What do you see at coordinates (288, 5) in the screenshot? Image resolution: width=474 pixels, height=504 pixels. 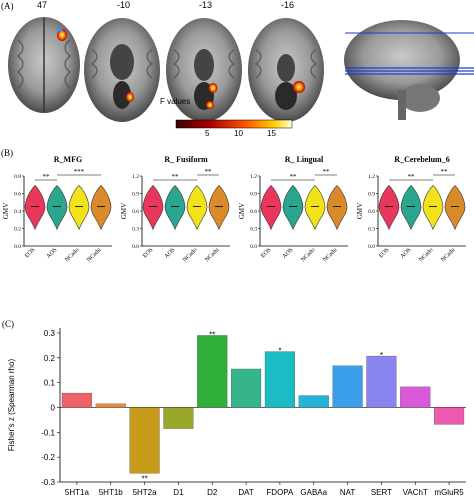 I see `slice-label-4: -16` at bounding box center [288, 5].